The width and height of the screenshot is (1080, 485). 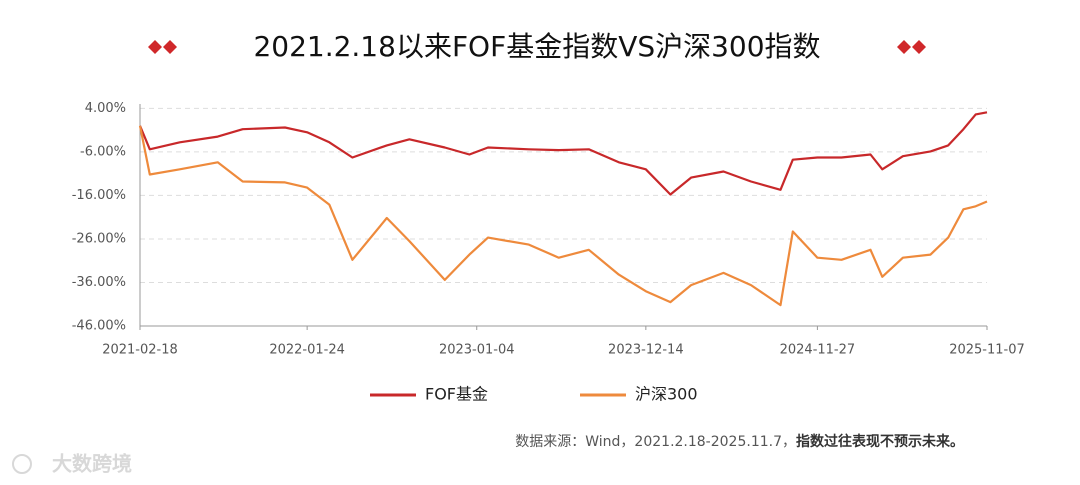 I want to click on legend-label: FOF基金, so click(x=456, y=394).